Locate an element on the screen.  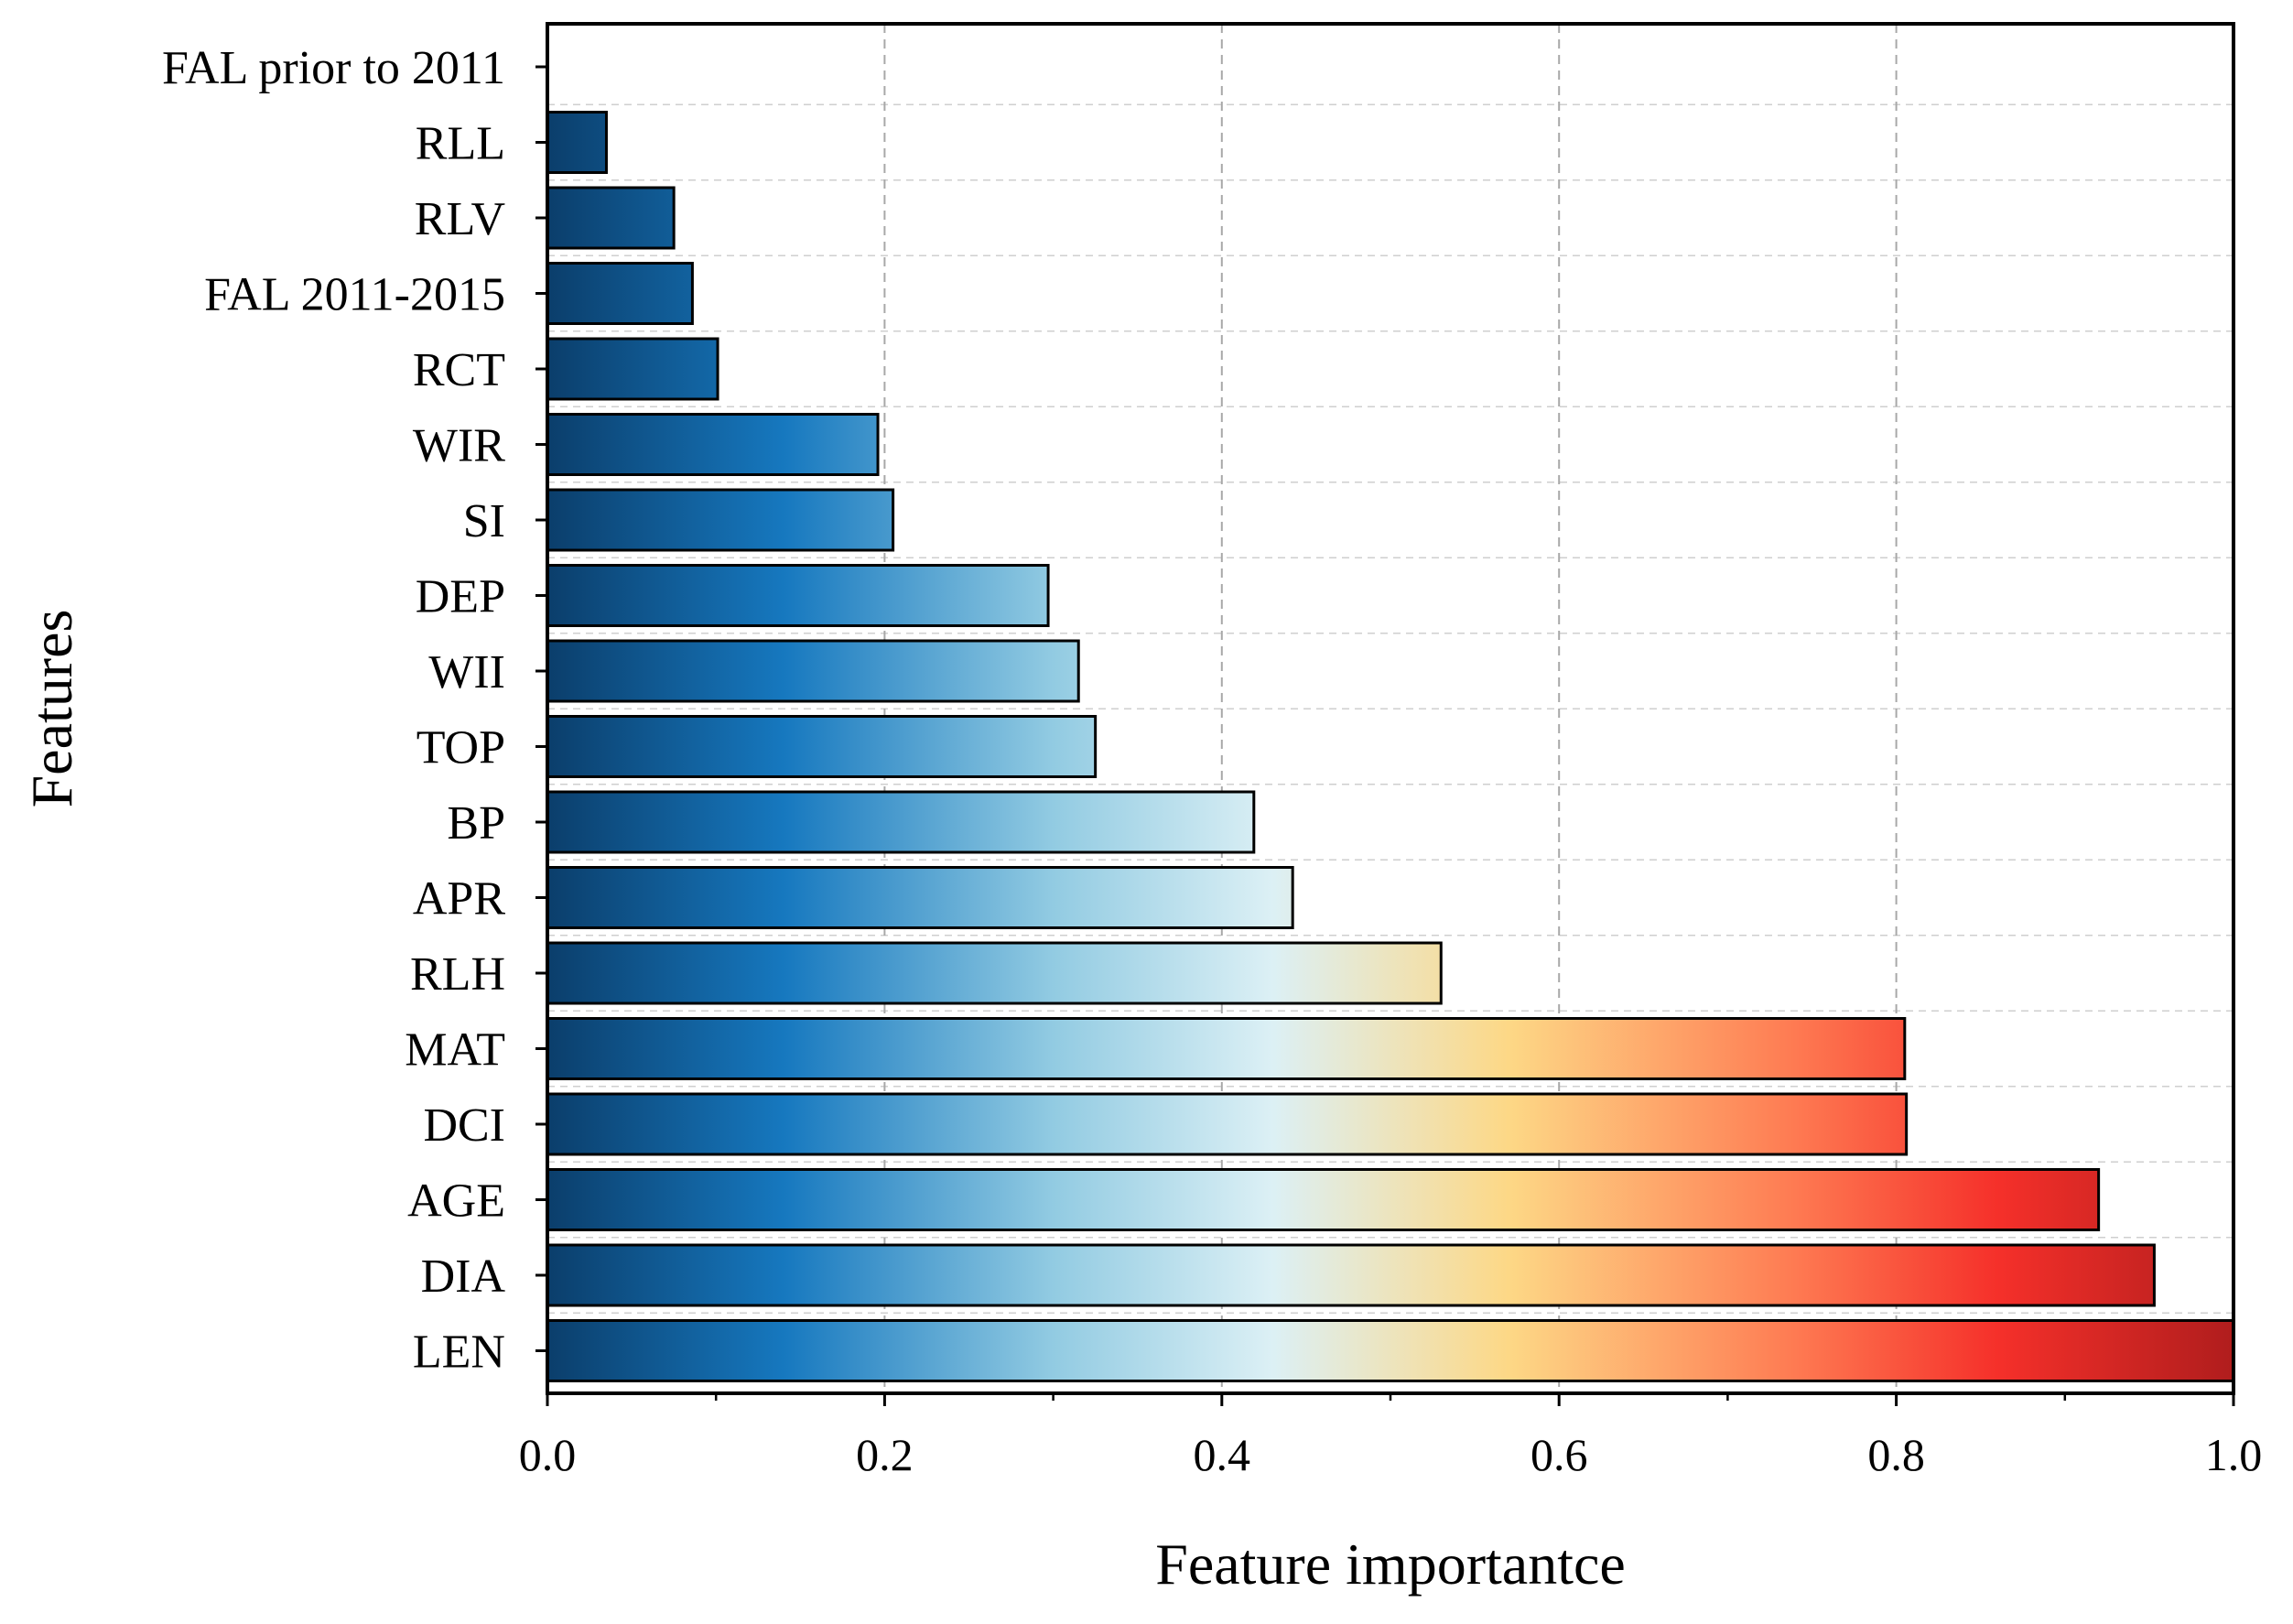
x-tick-label: 0.8 is located at coordinates (1896, 1454).